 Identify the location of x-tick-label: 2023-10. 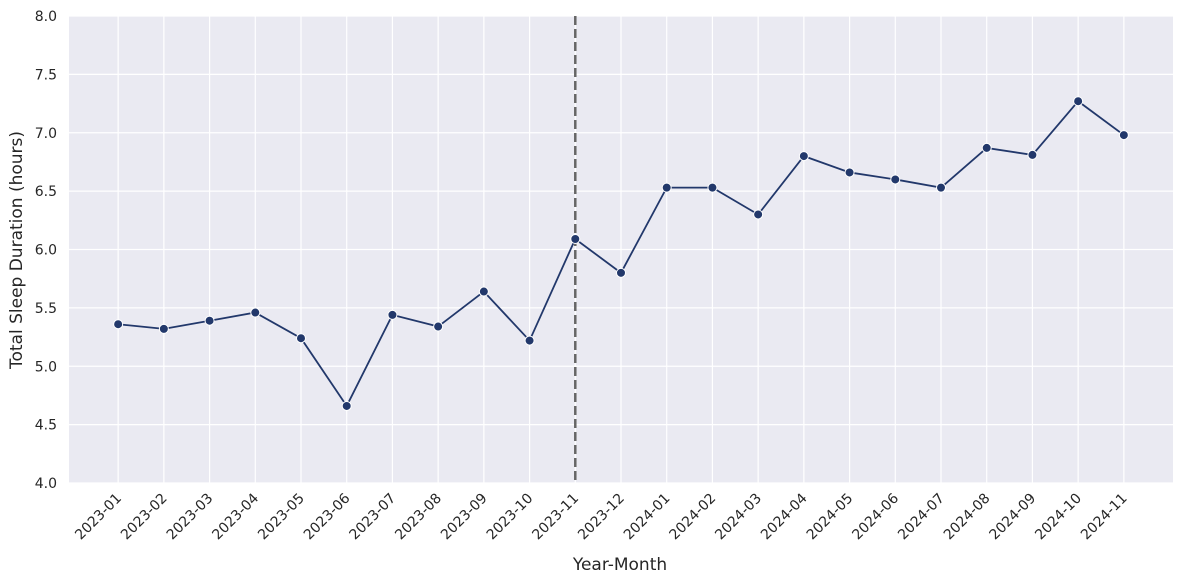
(510, 517).